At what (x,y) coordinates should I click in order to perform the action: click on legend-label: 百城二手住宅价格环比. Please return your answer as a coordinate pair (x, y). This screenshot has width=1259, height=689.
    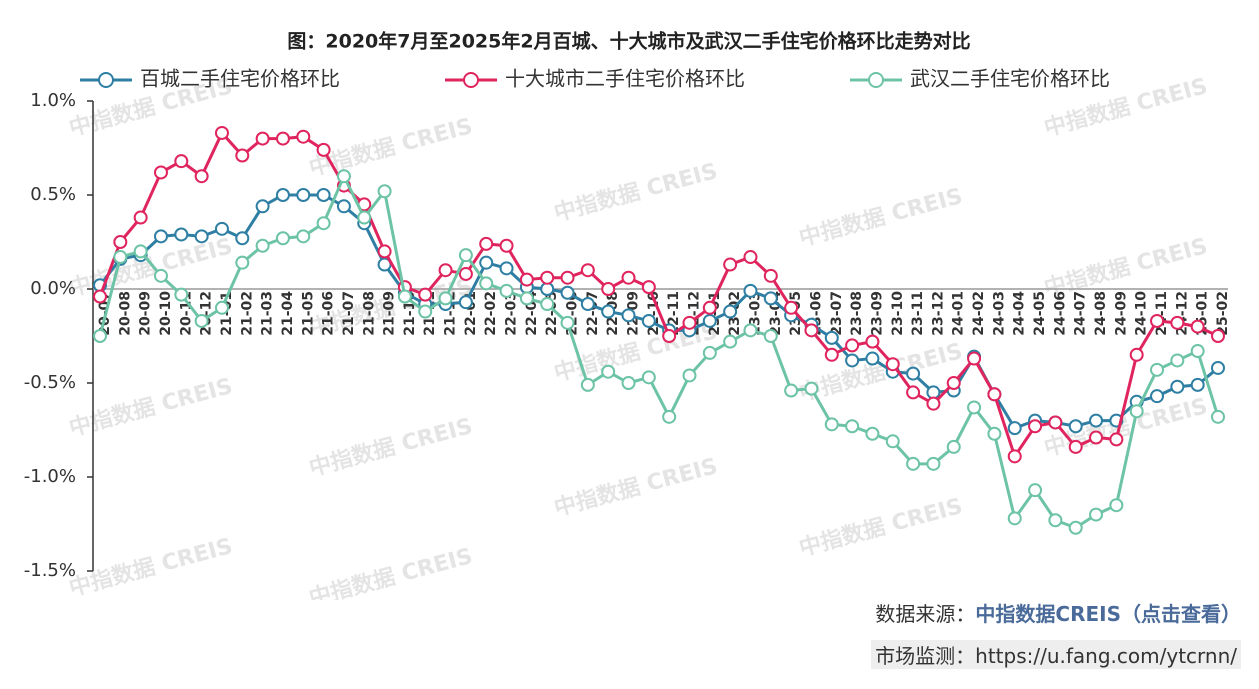
    Looking at the image, I should click on (240, 79).